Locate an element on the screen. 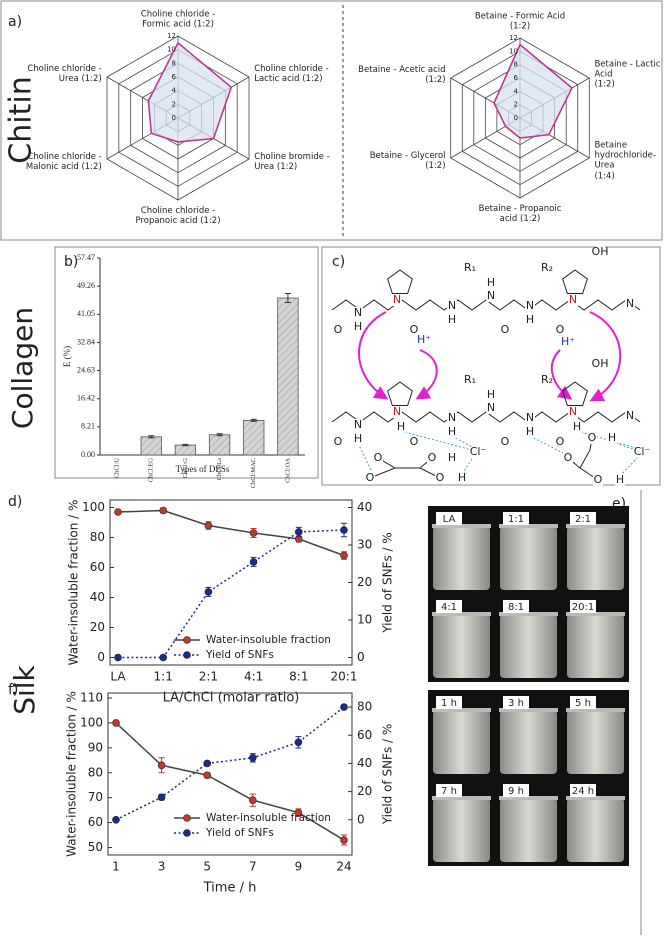  category-label: Betaine - Lactic Acid (1:2) is located at coordinates (627, 75).